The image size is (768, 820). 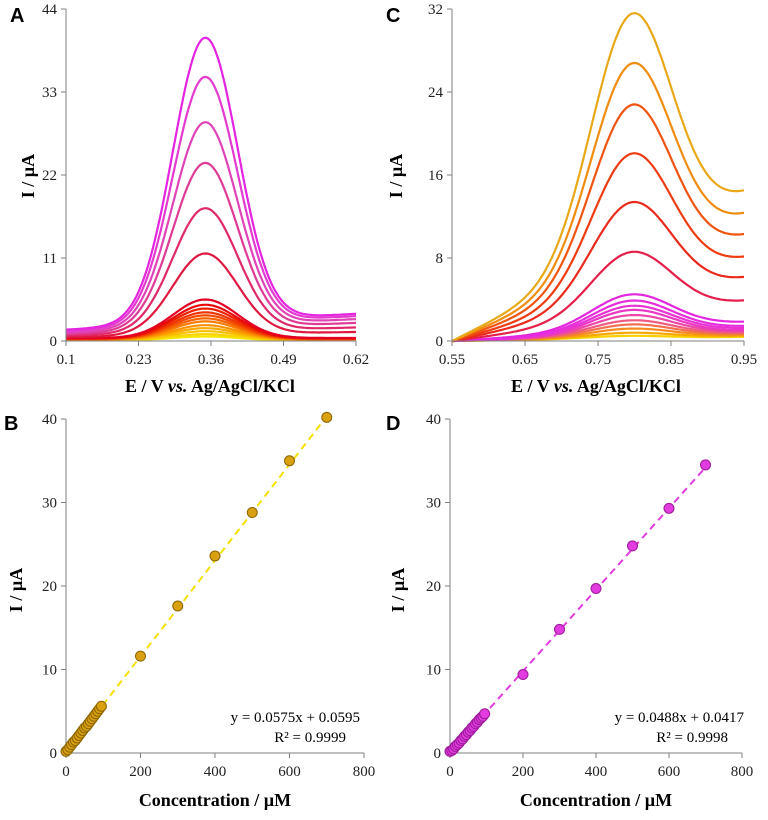 What do you see at coordinates (398, 590) in the screenshot?
I see `y-axis-title-d: I / µA` at bounding box center [398, 590].